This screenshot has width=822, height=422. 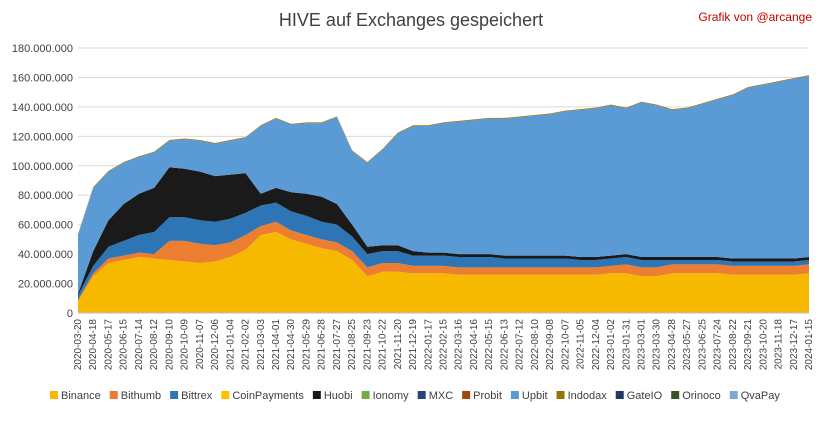 What do you see at coordinates (197, 396) in the screenshot?
I see `legend-label: Bittrex` at bounding box center [197, 396].